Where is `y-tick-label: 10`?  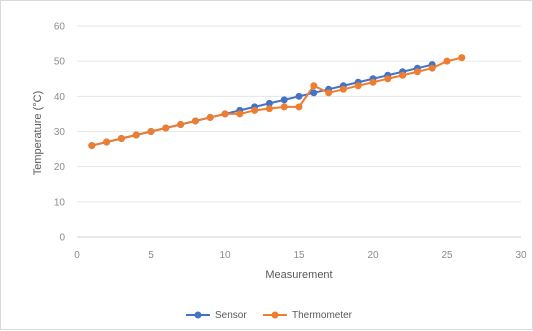
y-tick-label: 10 is located at coordinates (60, 202).